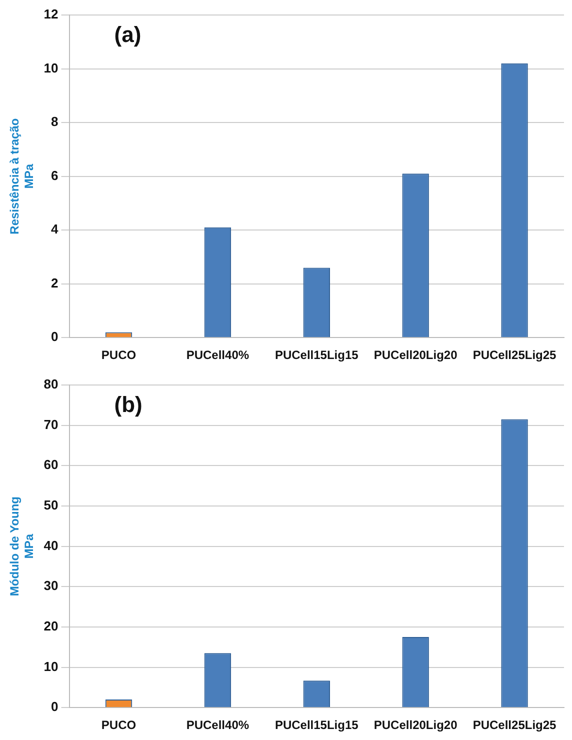 This screenshot has height=740, width=572. Describe the element at coordinates (51, 424) in the screenshot. I see `y-tick-label: 70` at that location.